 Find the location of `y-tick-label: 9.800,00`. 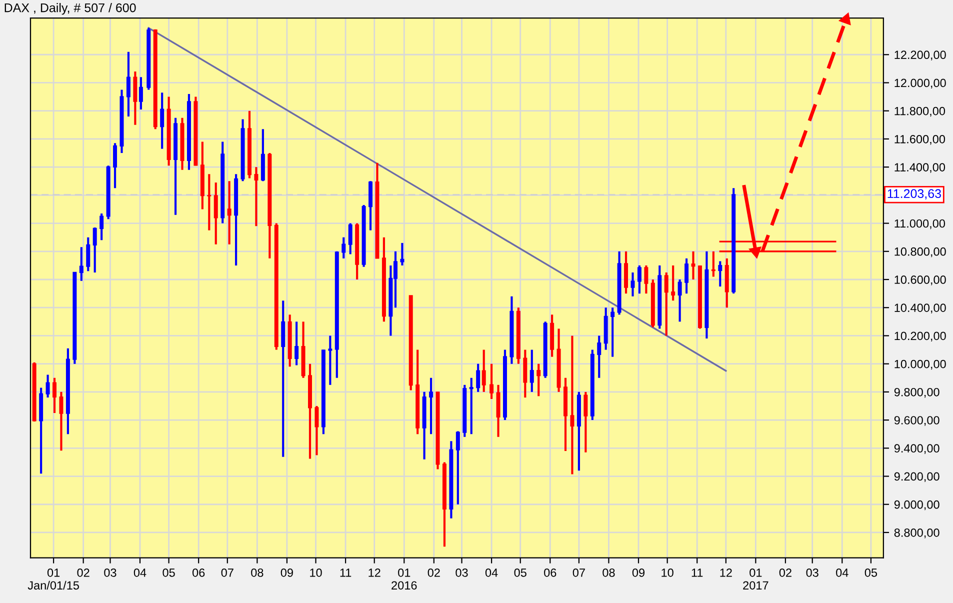

y-tick-label: 9.800,00 is located at coordinates (917, 393).